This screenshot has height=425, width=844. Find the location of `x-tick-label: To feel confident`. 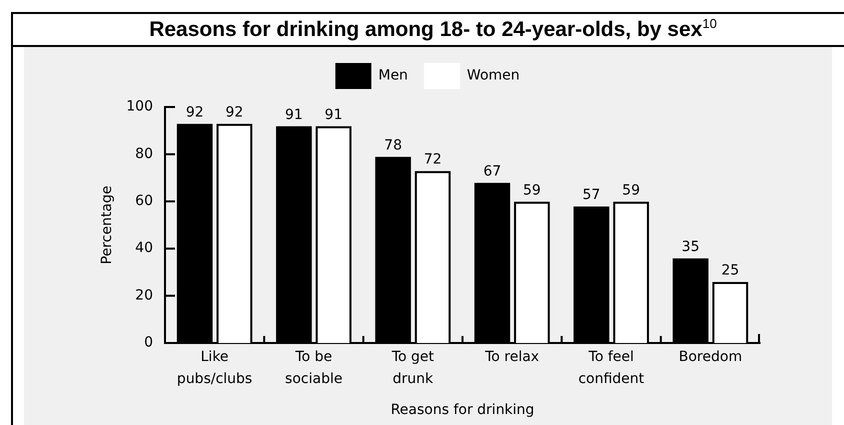

x-tick-label: To feel confident is located at coordinates (611, 368).